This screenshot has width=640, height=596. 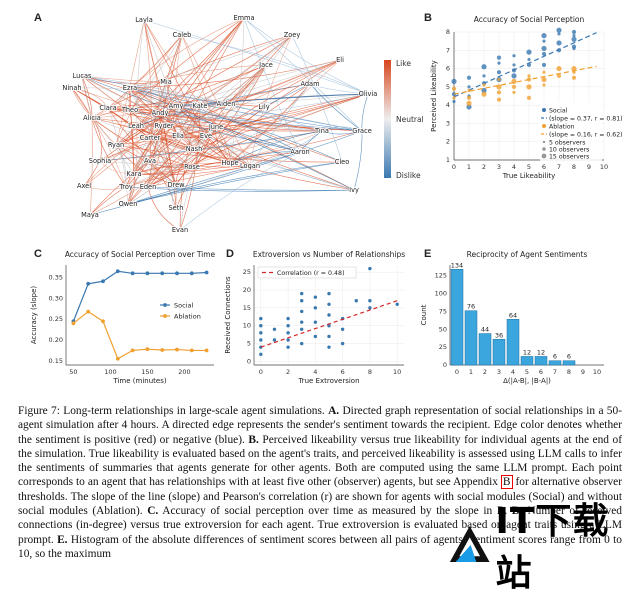 I want to click on b-legend-size-1: 10 observers, so click(x=569, y=150).